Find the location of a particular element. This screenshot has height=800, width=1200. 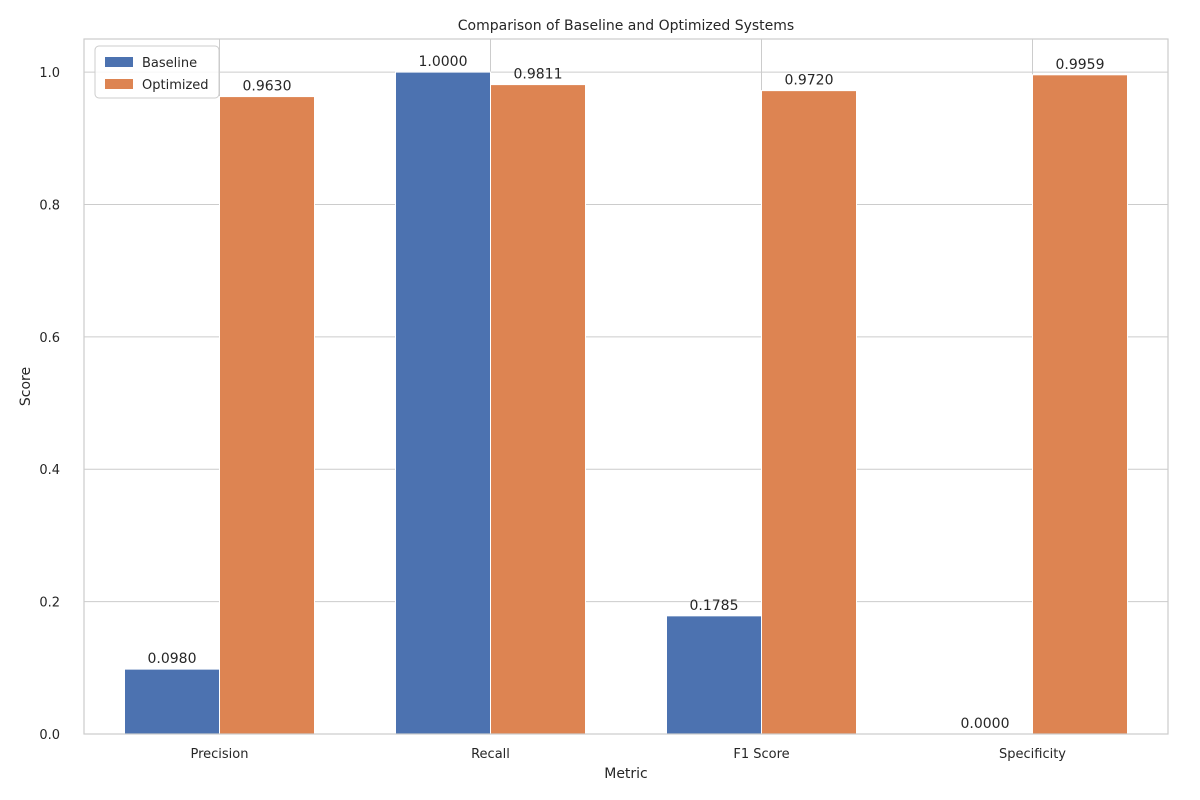

y-tick-label: 0.8 is located at coordinates (49, 205).